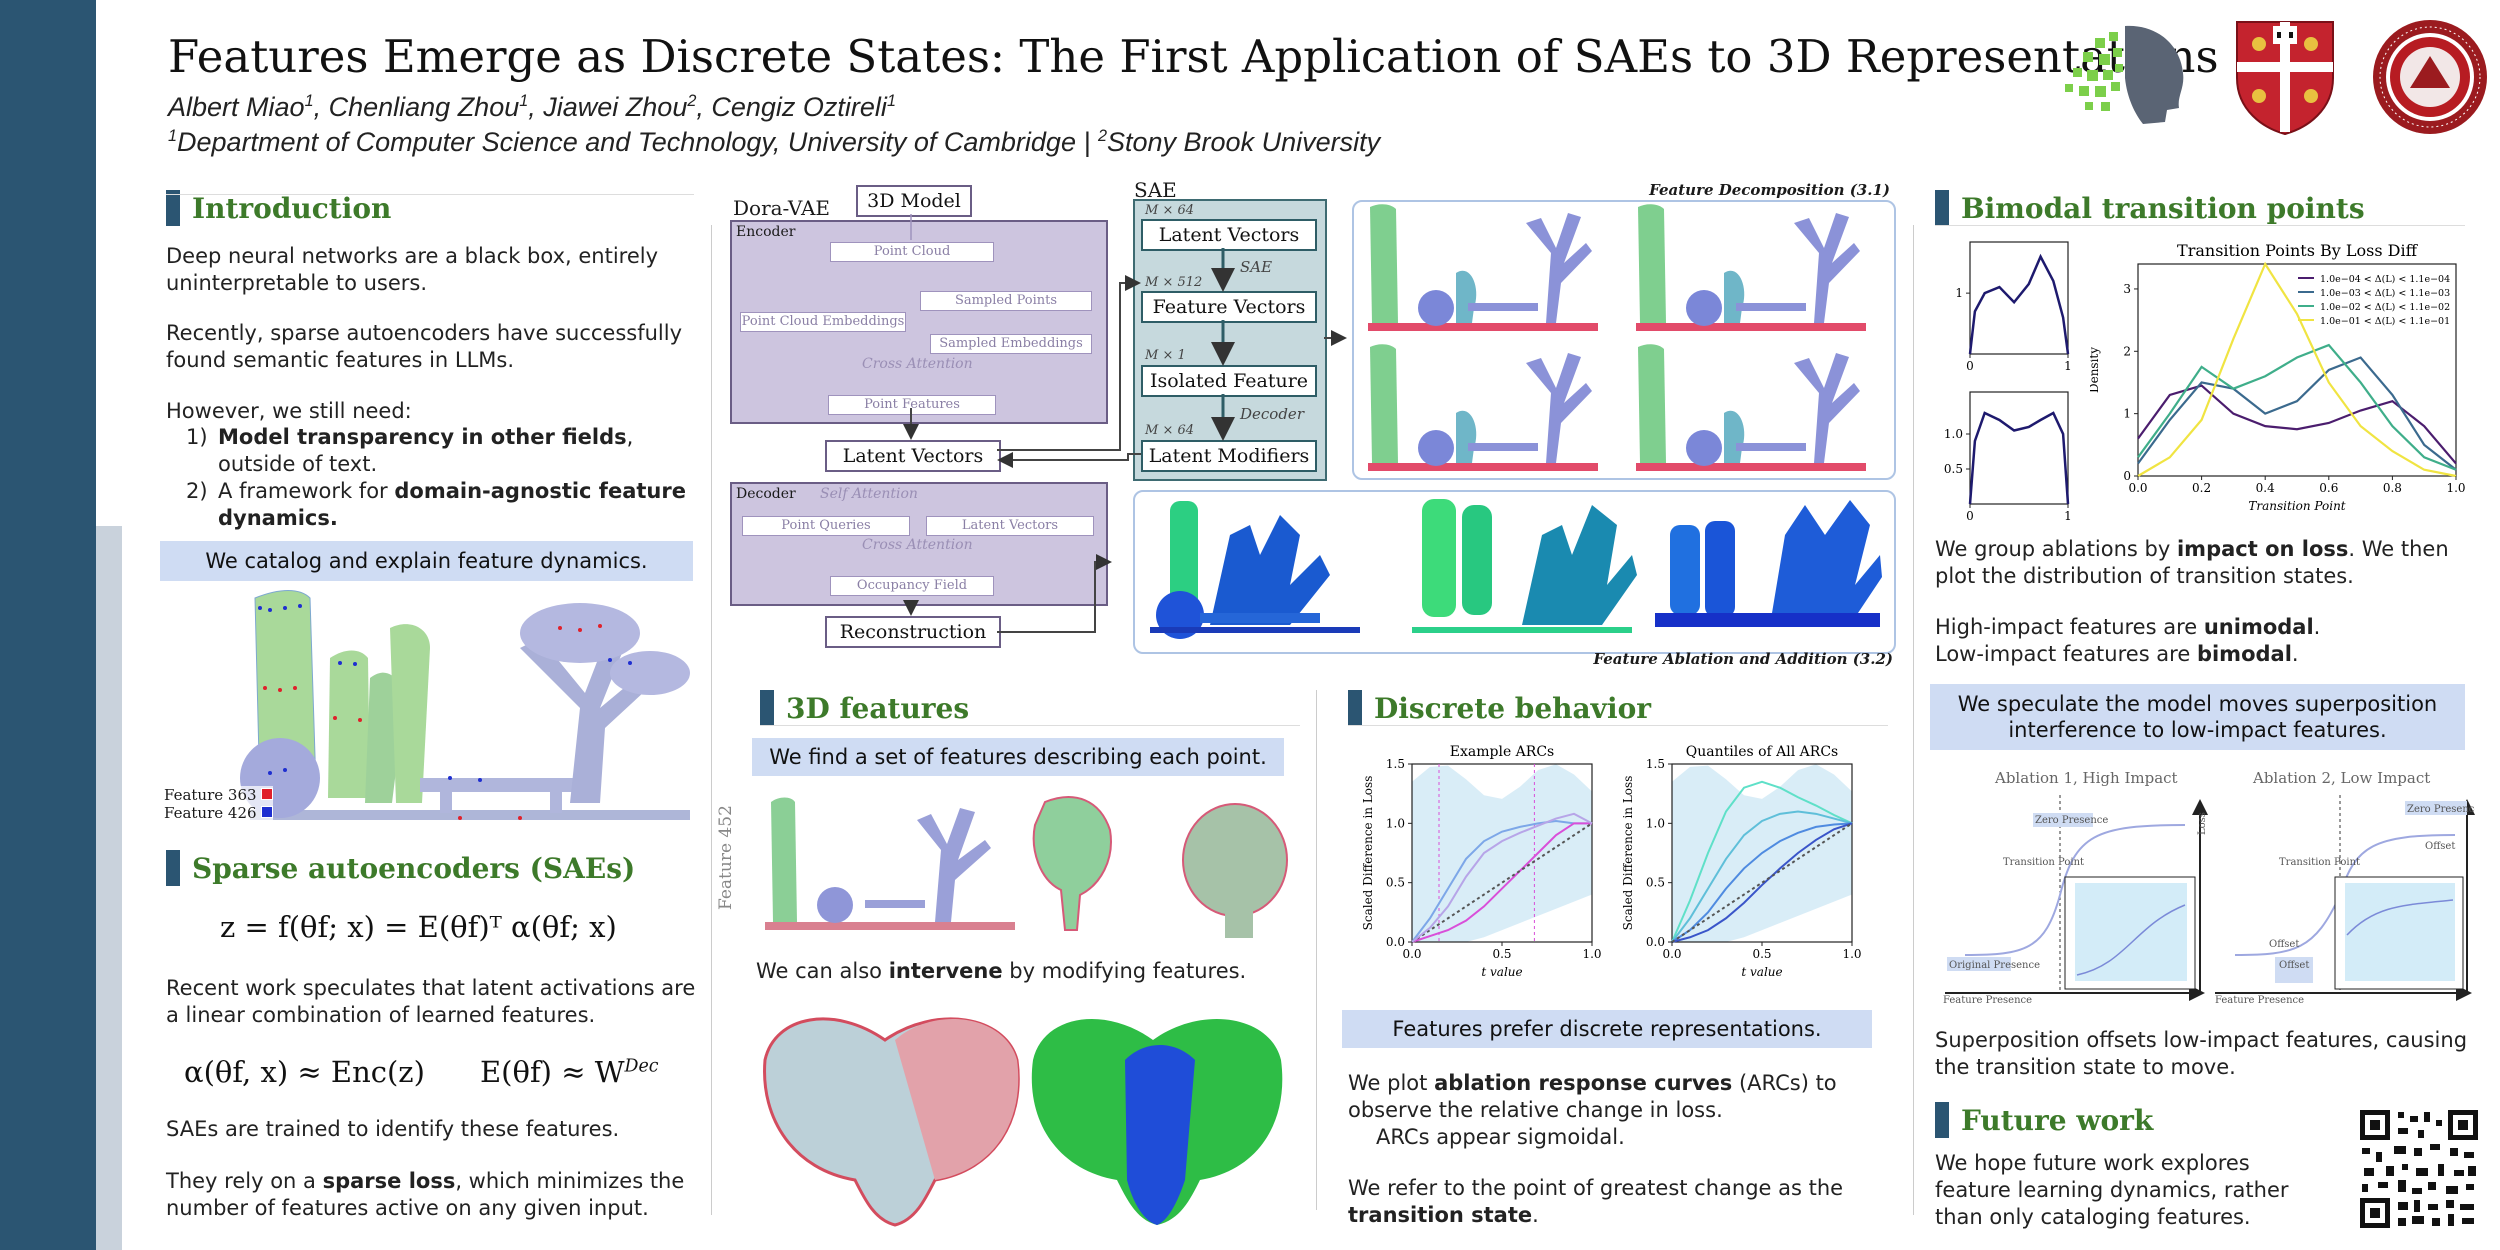  Describe the element at coordinates (1229, 381) in the screenshot. I see `sae-node-isolated-feature: Isolated Feature` at that location.